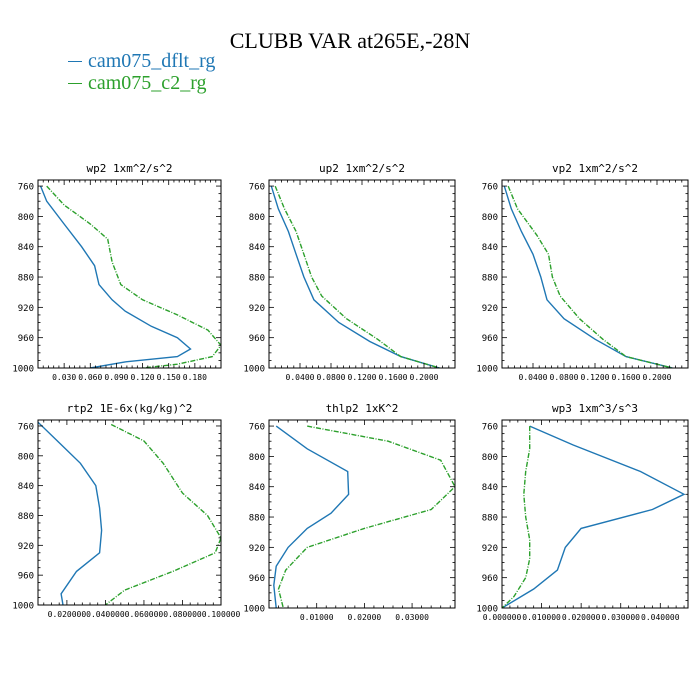 The height and width of the screenshot is (700, 700). What do you see at coordinates (533, 377) in the screenshot?
I see `x-tick-label: 0.0400` at bounding box center [533, 377].